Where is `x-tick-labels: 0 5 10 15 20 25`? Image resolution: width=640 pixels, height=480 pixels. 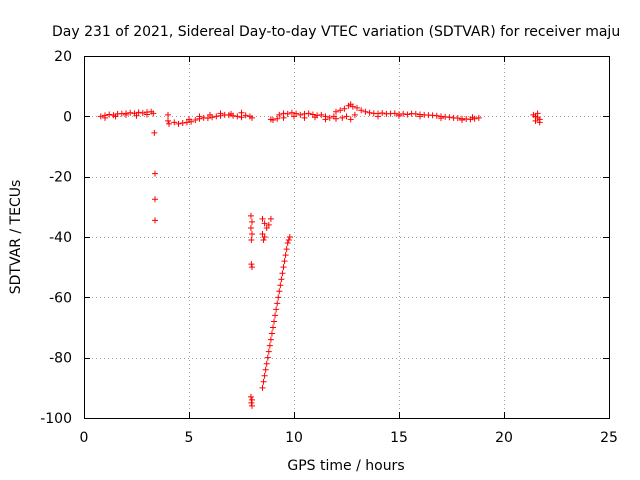
x-tick-labels: 0 5 10 15 20 25 is located at coordinates (349, 438).